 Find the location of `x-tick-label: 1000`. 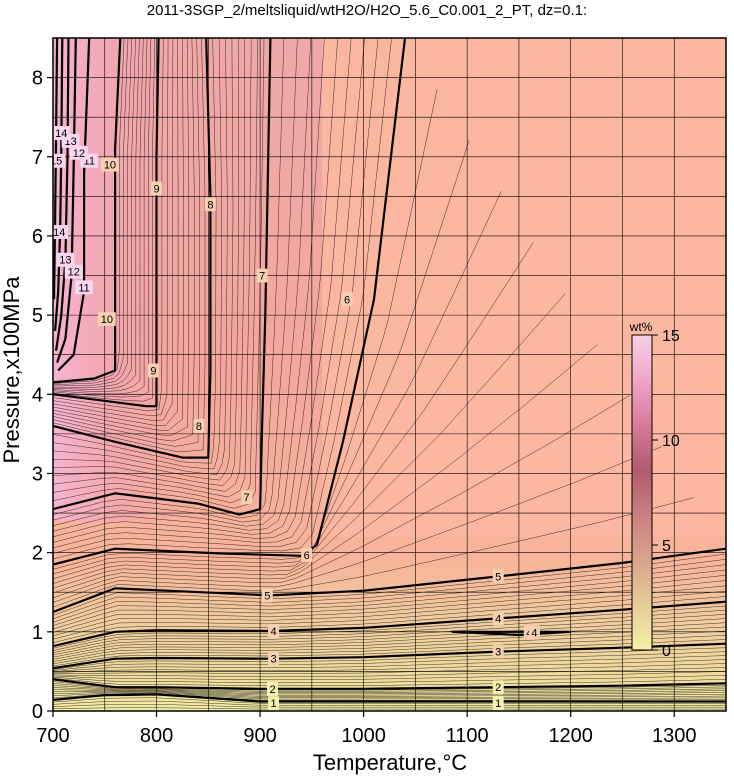

x-tick-label: 1000 is located at coordinates (363, 736).